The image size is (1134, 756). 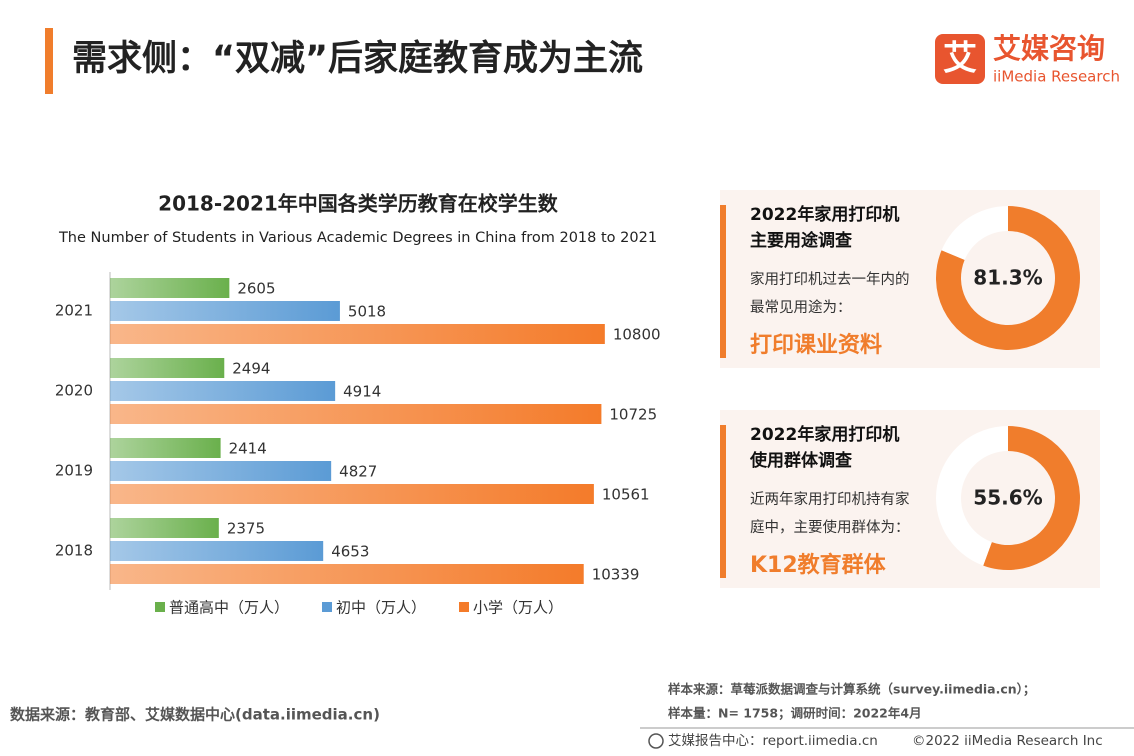 I want to click on donut-label: 55.6%, so click(x=1007, y=498).